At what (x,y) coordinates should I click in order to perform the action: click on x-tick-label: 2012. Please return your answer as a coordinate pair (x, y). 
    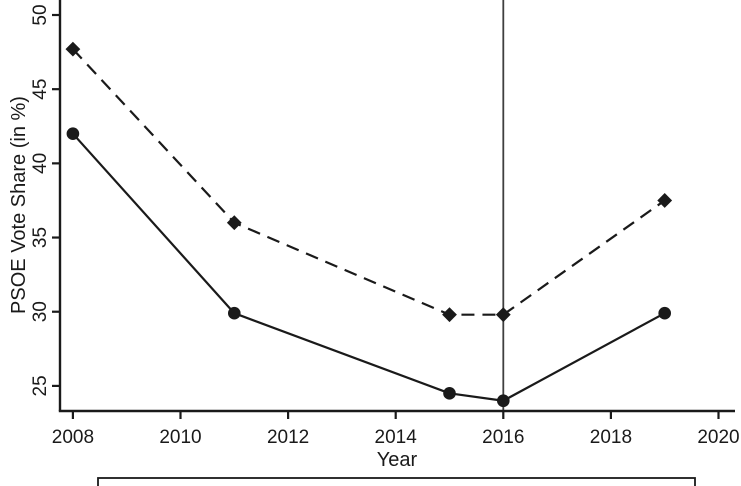
    Looking at the image, I should click on (288, 437).